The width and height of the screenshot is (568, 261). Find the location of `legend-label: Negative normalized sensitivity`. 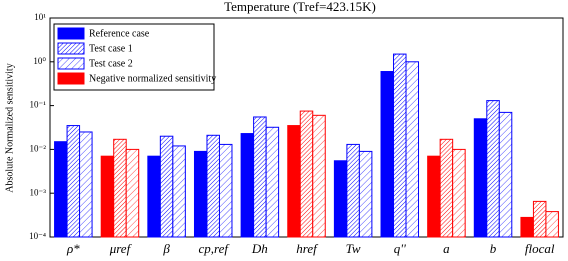

legend-label: Negative normalized sensitivity is located at coordinates (152, 78).